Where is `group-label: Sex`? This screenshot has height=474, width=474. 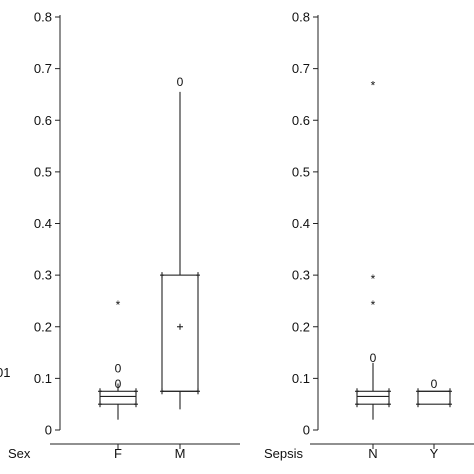 group-label: Sex is located at coordinates (19, 453).